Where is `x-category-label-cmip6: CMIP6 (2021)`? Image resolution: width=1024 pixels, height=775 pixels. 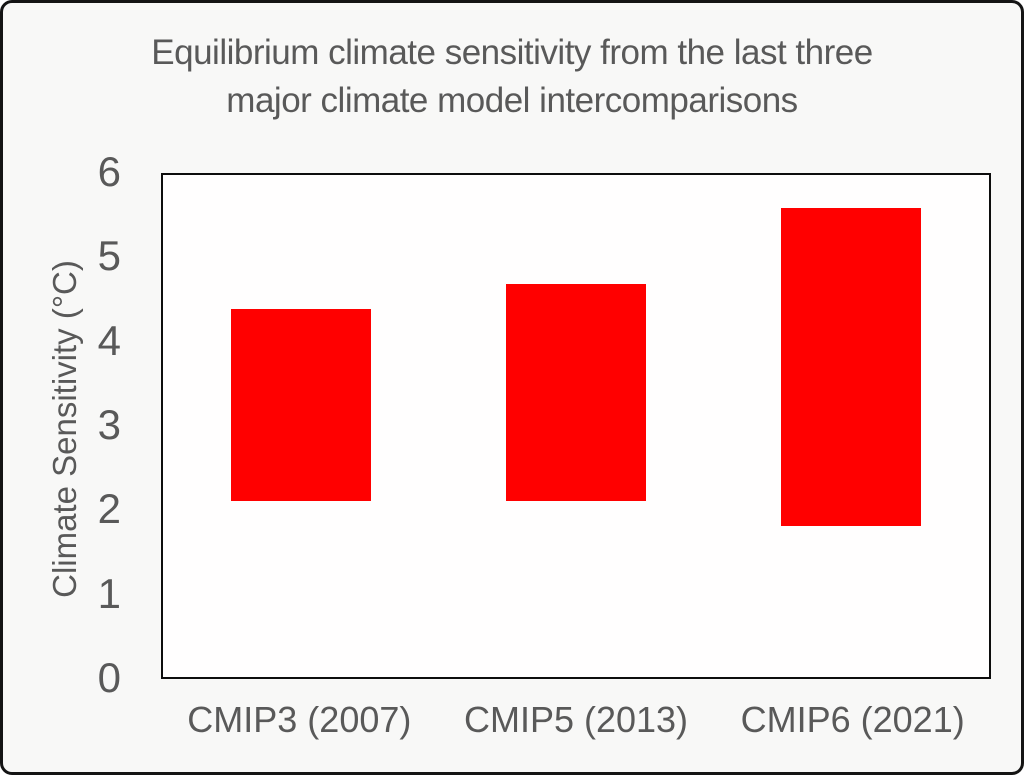 x-category-label-cmip6: CMIP6 (2021) is located at coordinates (852, 719).